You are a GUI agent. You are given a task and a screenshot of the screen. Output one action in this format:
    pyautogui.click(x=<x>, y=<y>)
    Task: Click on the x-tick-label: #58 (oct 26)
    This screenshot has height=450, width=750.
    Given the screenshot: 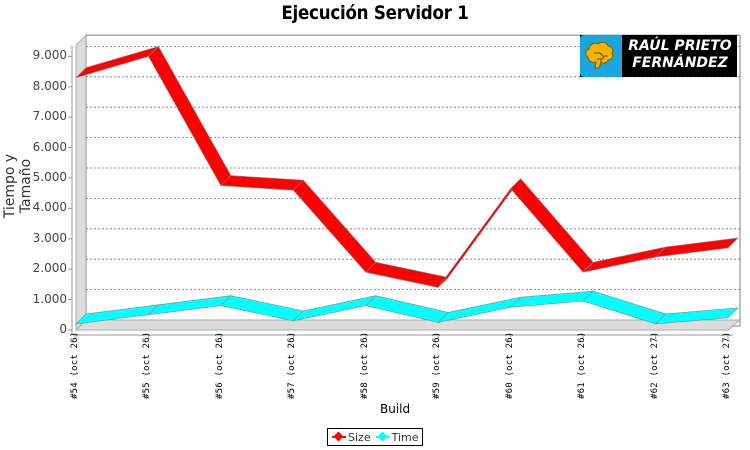 What is the action you would take?
    pyautogui.click(x=364, y=365)
    